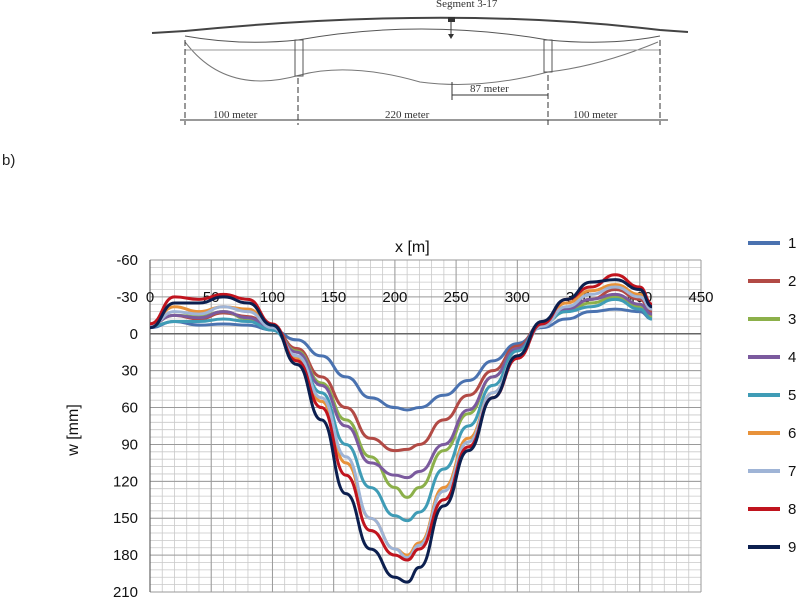 Image resolution: width=800 pixels, height=600 pixels. Describe the element at coordinates (129, 444) in the screenshot. I see `y-tick-label: 90` at that location.